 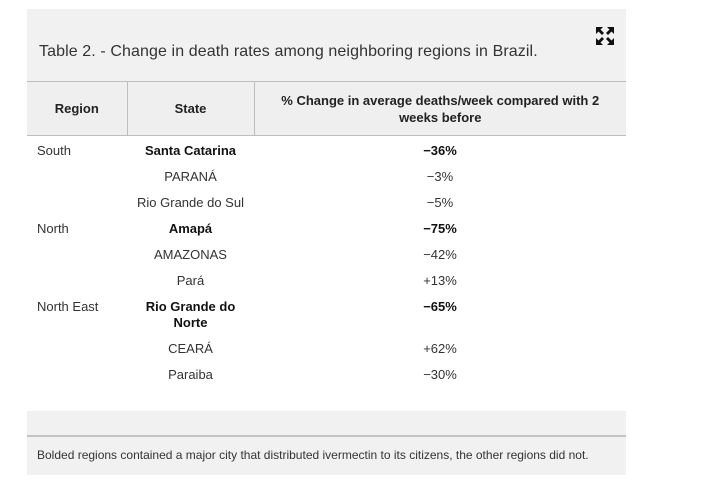 What do you see at coordinates (190, 150) in the screenshot?
I see `state-cell: Santa Catarina` at bounding box center [190, 150].